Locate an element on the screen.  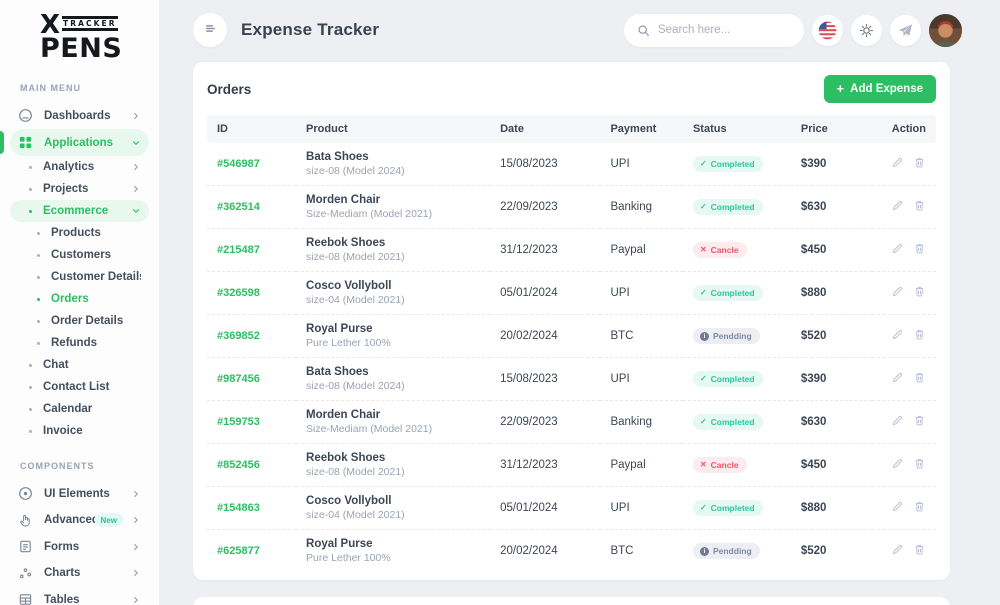
theme-toggle-button is located at coordinates (866, 30).